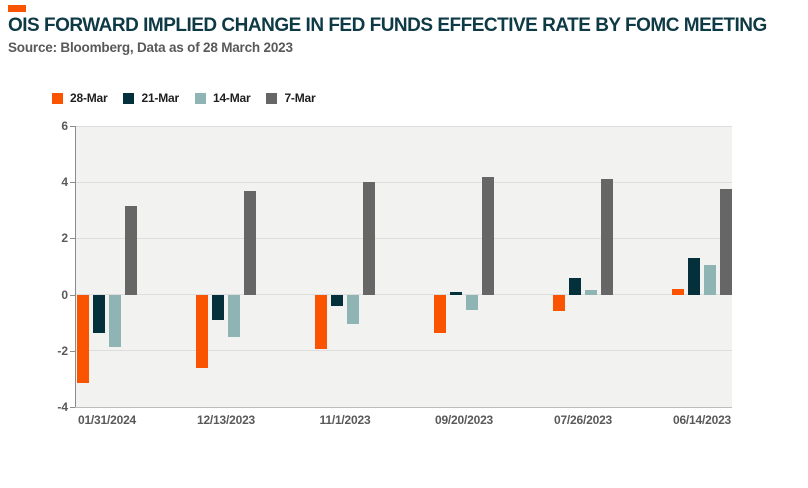 The image size is (808, 488). I want to click on legend-label: 14-Mar, so click(231, 98).